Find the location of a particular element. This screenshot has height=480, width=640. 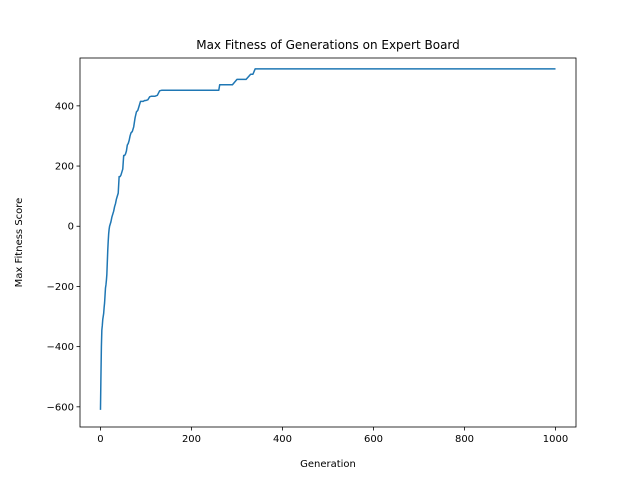

x-axis-label: Generation is located at coordinates (328, 464).